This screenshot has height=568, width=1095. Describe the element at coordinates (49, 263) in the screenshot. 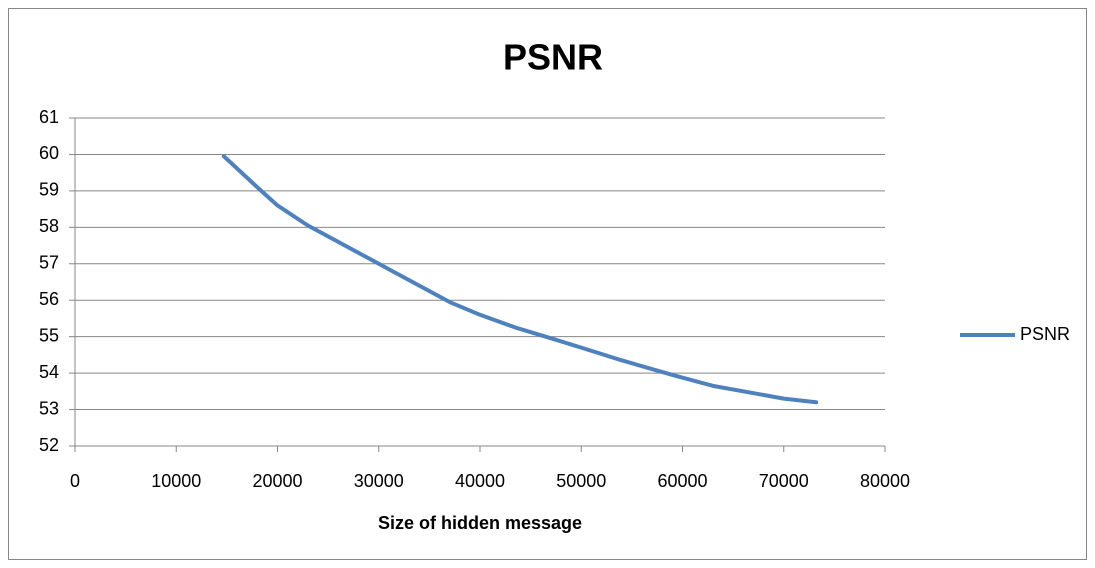

I see `y-tick-label: 57` at that location.